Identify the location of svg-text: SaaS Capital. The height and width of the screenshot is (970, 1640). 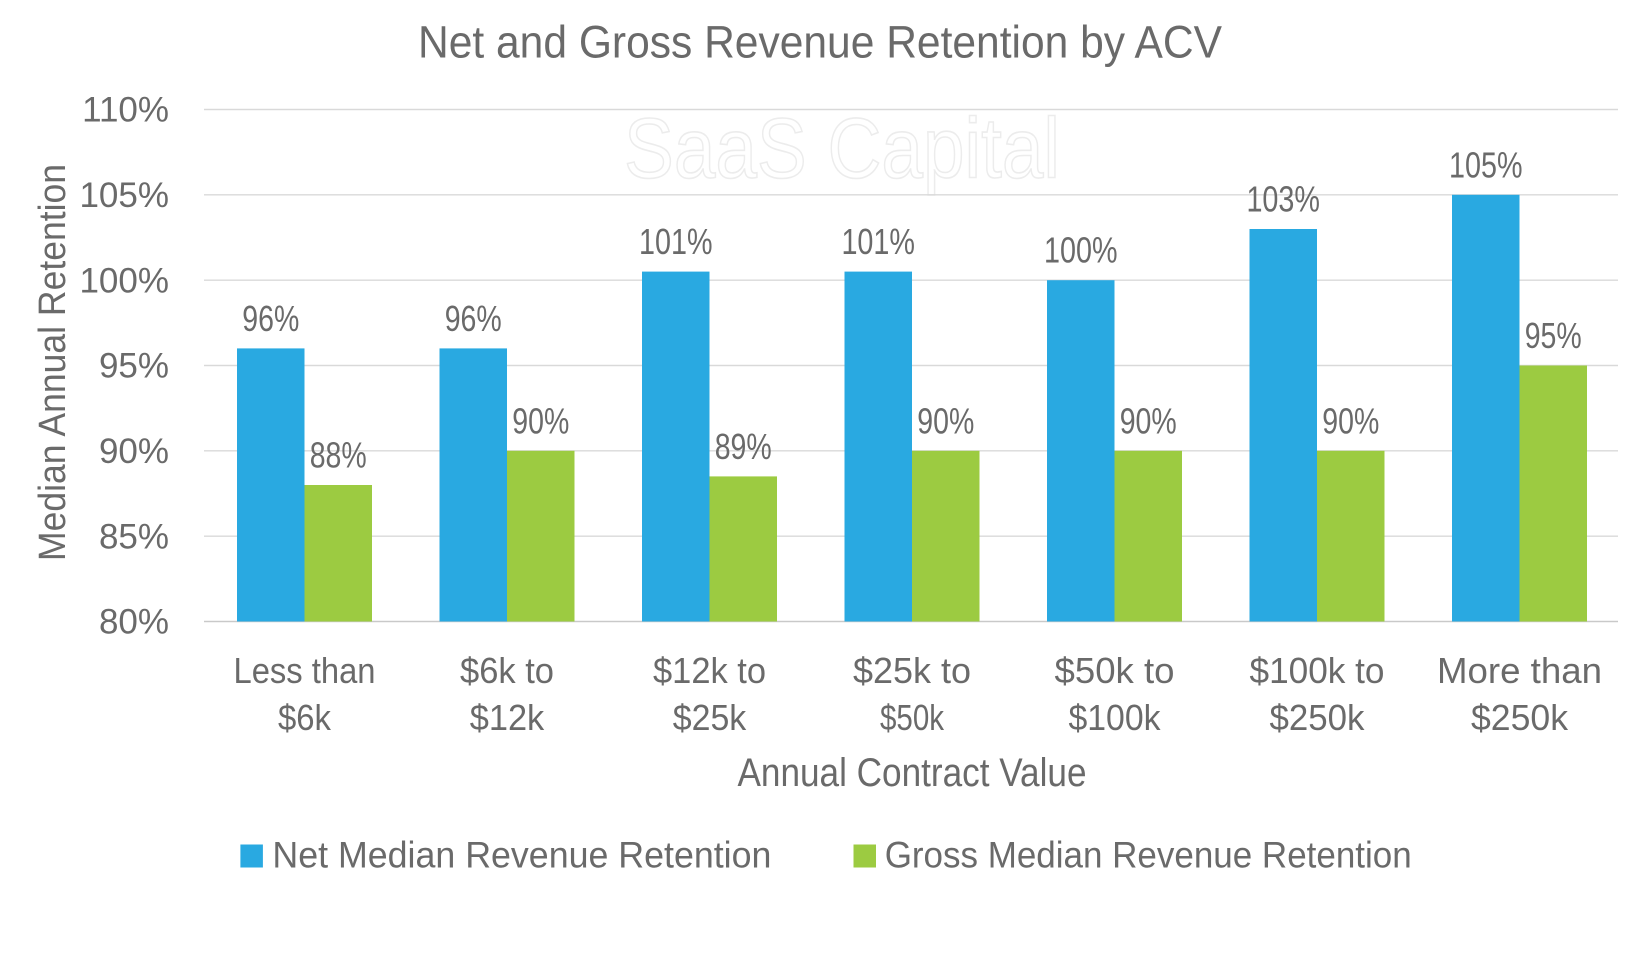
(842, 149).